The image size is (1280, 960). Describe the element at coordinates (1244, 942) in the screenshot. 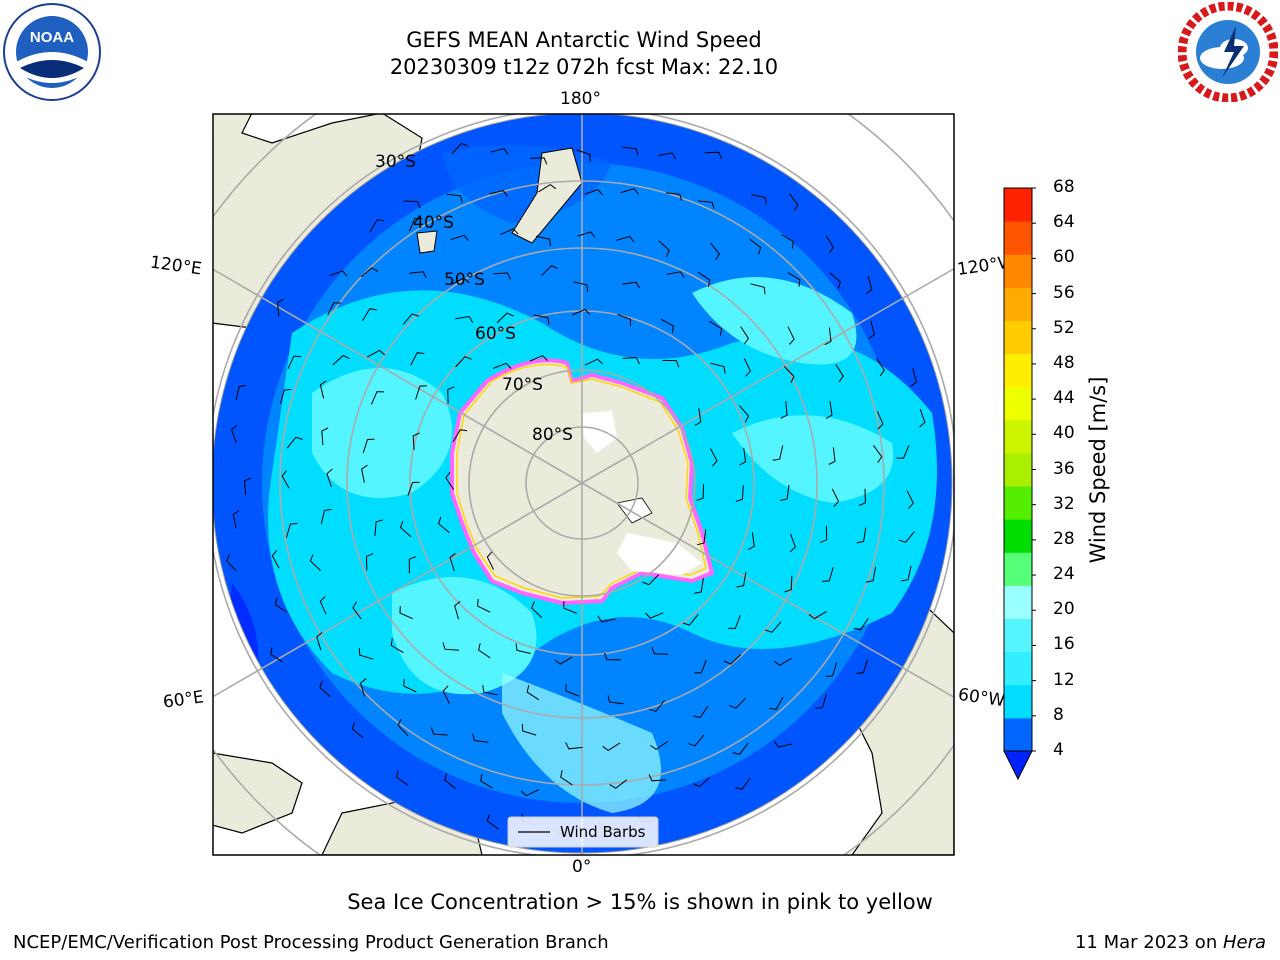

I see `footer-machine: Hera` at that location.